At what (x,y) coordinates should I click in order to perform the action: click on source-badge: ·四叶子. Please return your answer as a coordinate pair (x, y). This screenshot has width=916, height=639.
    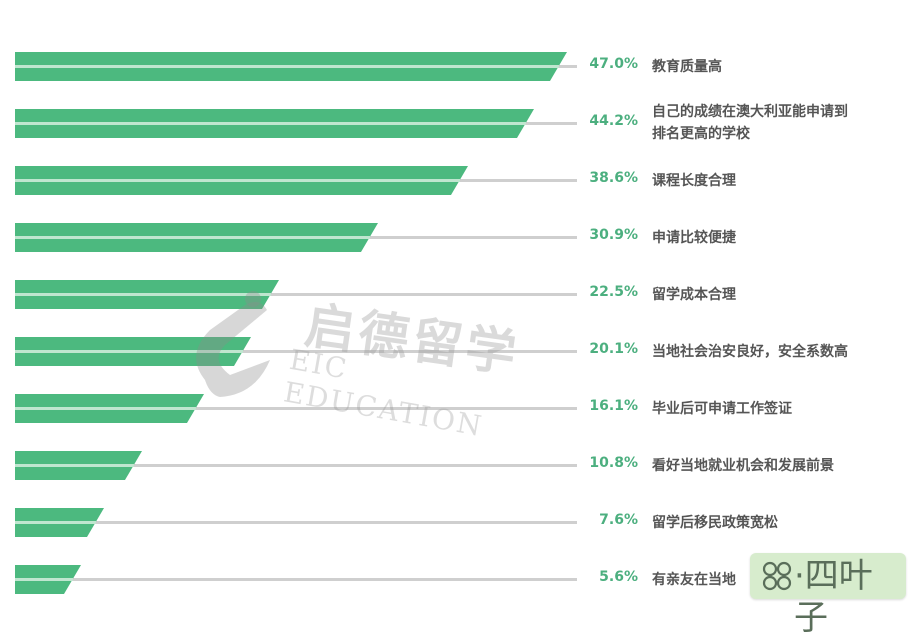
    Looking at the image, I should click on (828, 595).